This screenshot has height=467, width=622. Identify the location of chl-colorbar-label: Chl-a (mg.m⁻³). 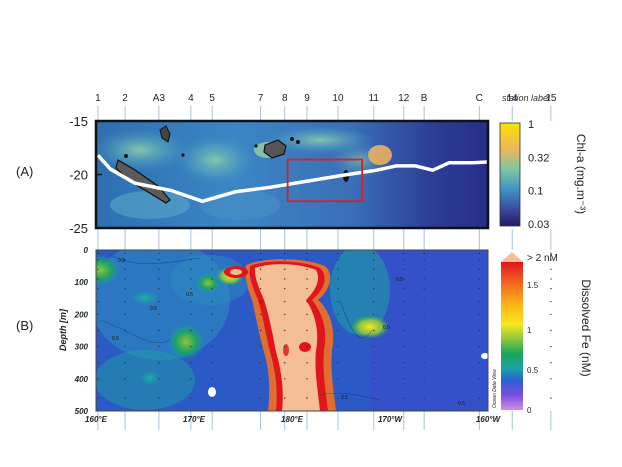
(581, 174).